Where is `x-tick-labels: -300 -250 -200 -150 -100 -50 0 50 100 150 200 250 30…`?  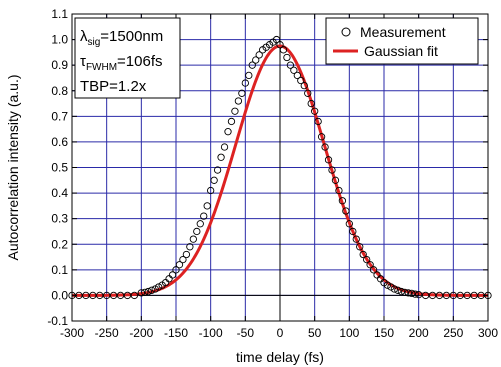
x-tick-labels: -300 -250 -200 -150 -100 -50 0 50 100 150 200 250 30… is located at coordinates (279, 333).